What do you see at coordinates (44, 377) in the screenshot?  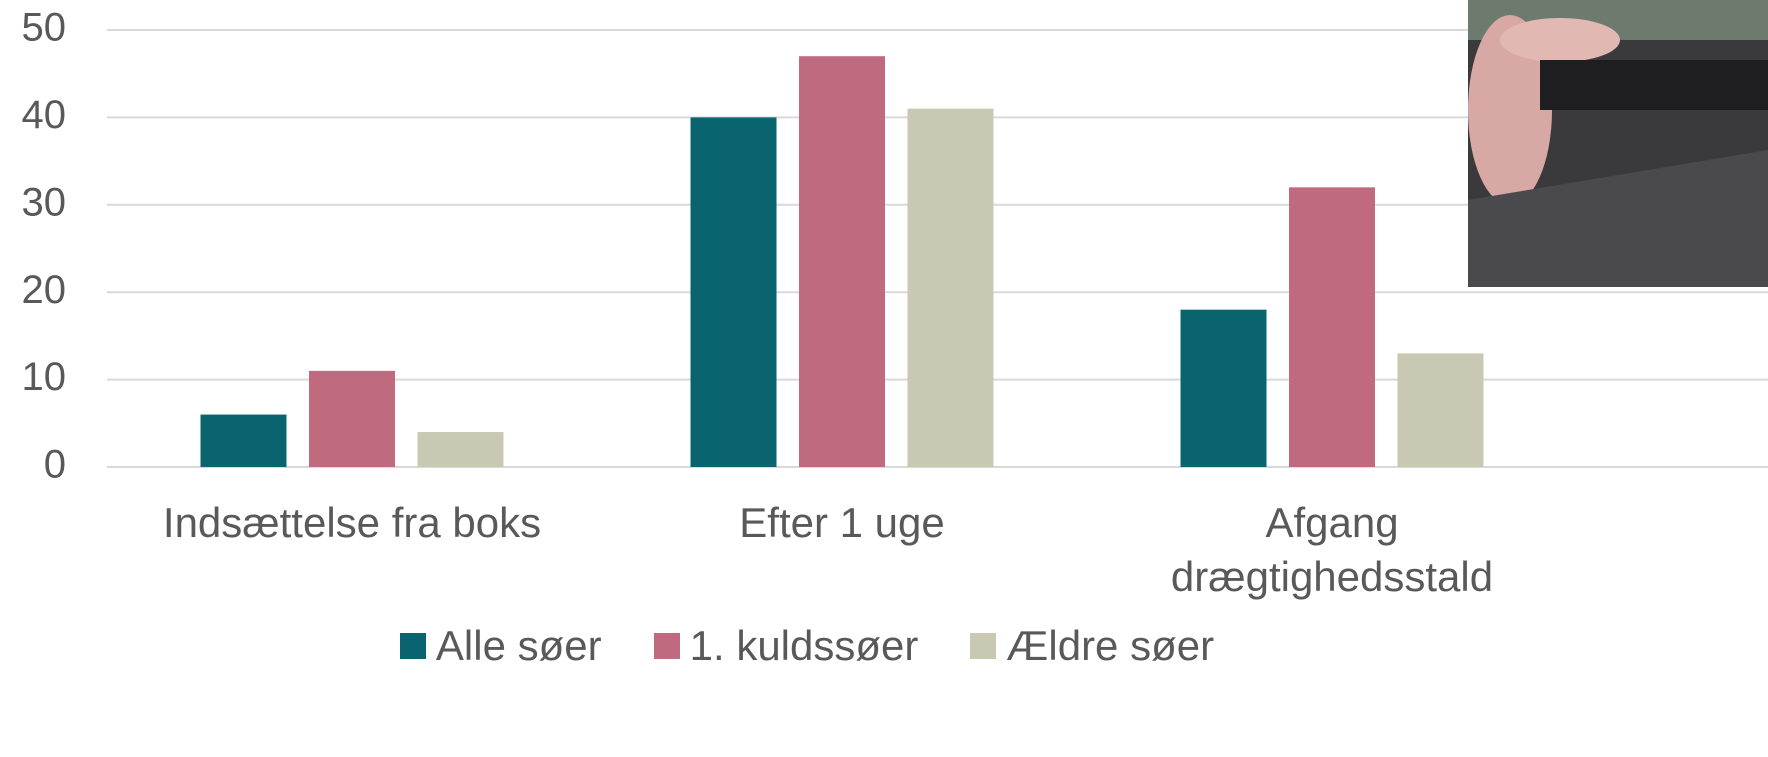 I see `y-tick-label: 10` at bounding box center [44, 377].